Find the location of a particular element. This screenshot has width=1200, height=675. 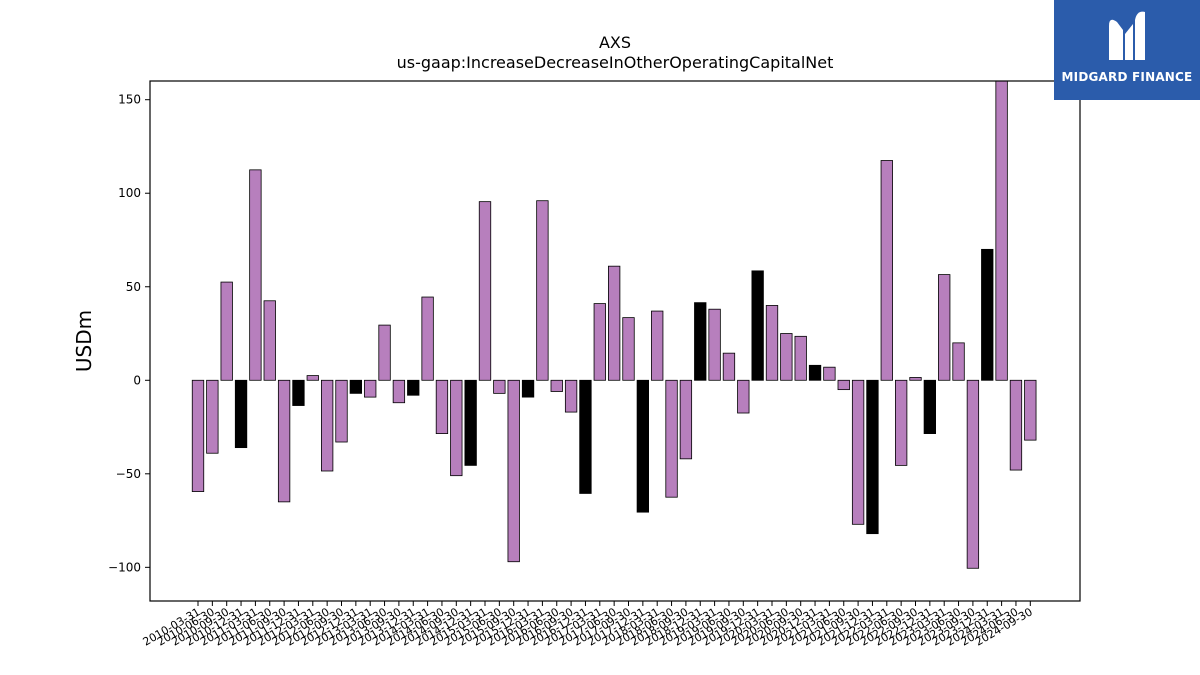

y-axis-ticks: −100 −50 0 50 100 150 is located at coordinates (129, 333).